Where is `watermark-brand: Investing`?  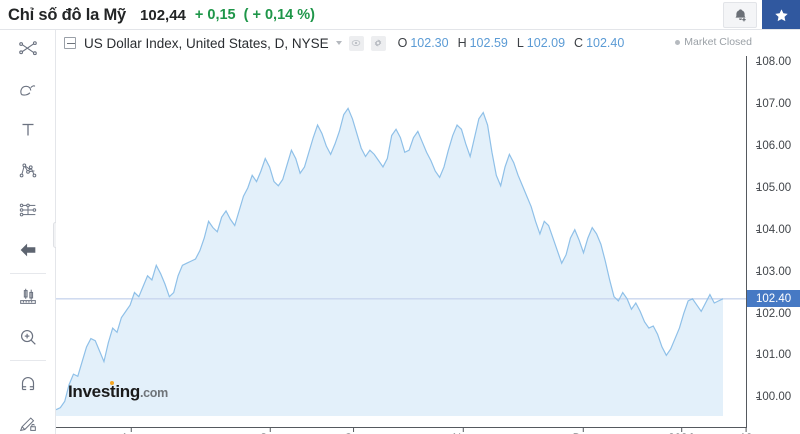
watermark-brand: Investing is located at coordinates (104, 391).